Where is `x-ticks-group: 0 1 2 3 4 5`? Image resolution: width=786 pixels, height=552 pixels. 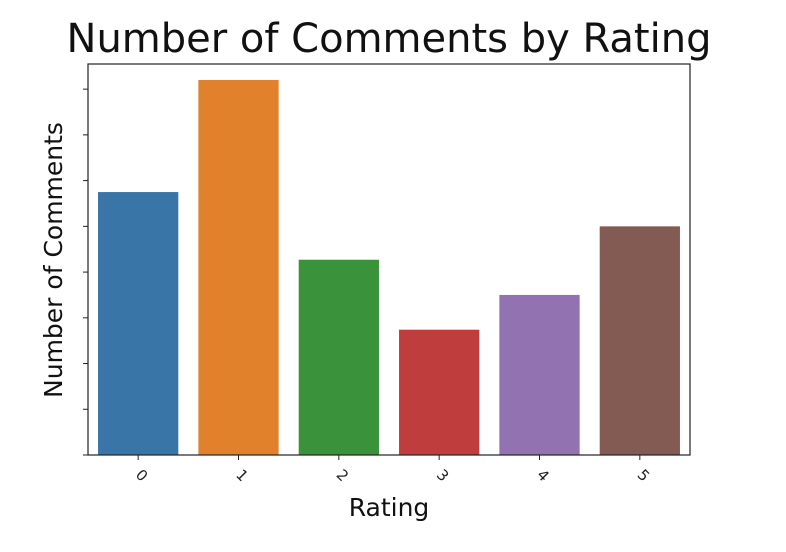 x-ticks-group: 0 1 2 3 4 5 is located at coordinates (392, 470).